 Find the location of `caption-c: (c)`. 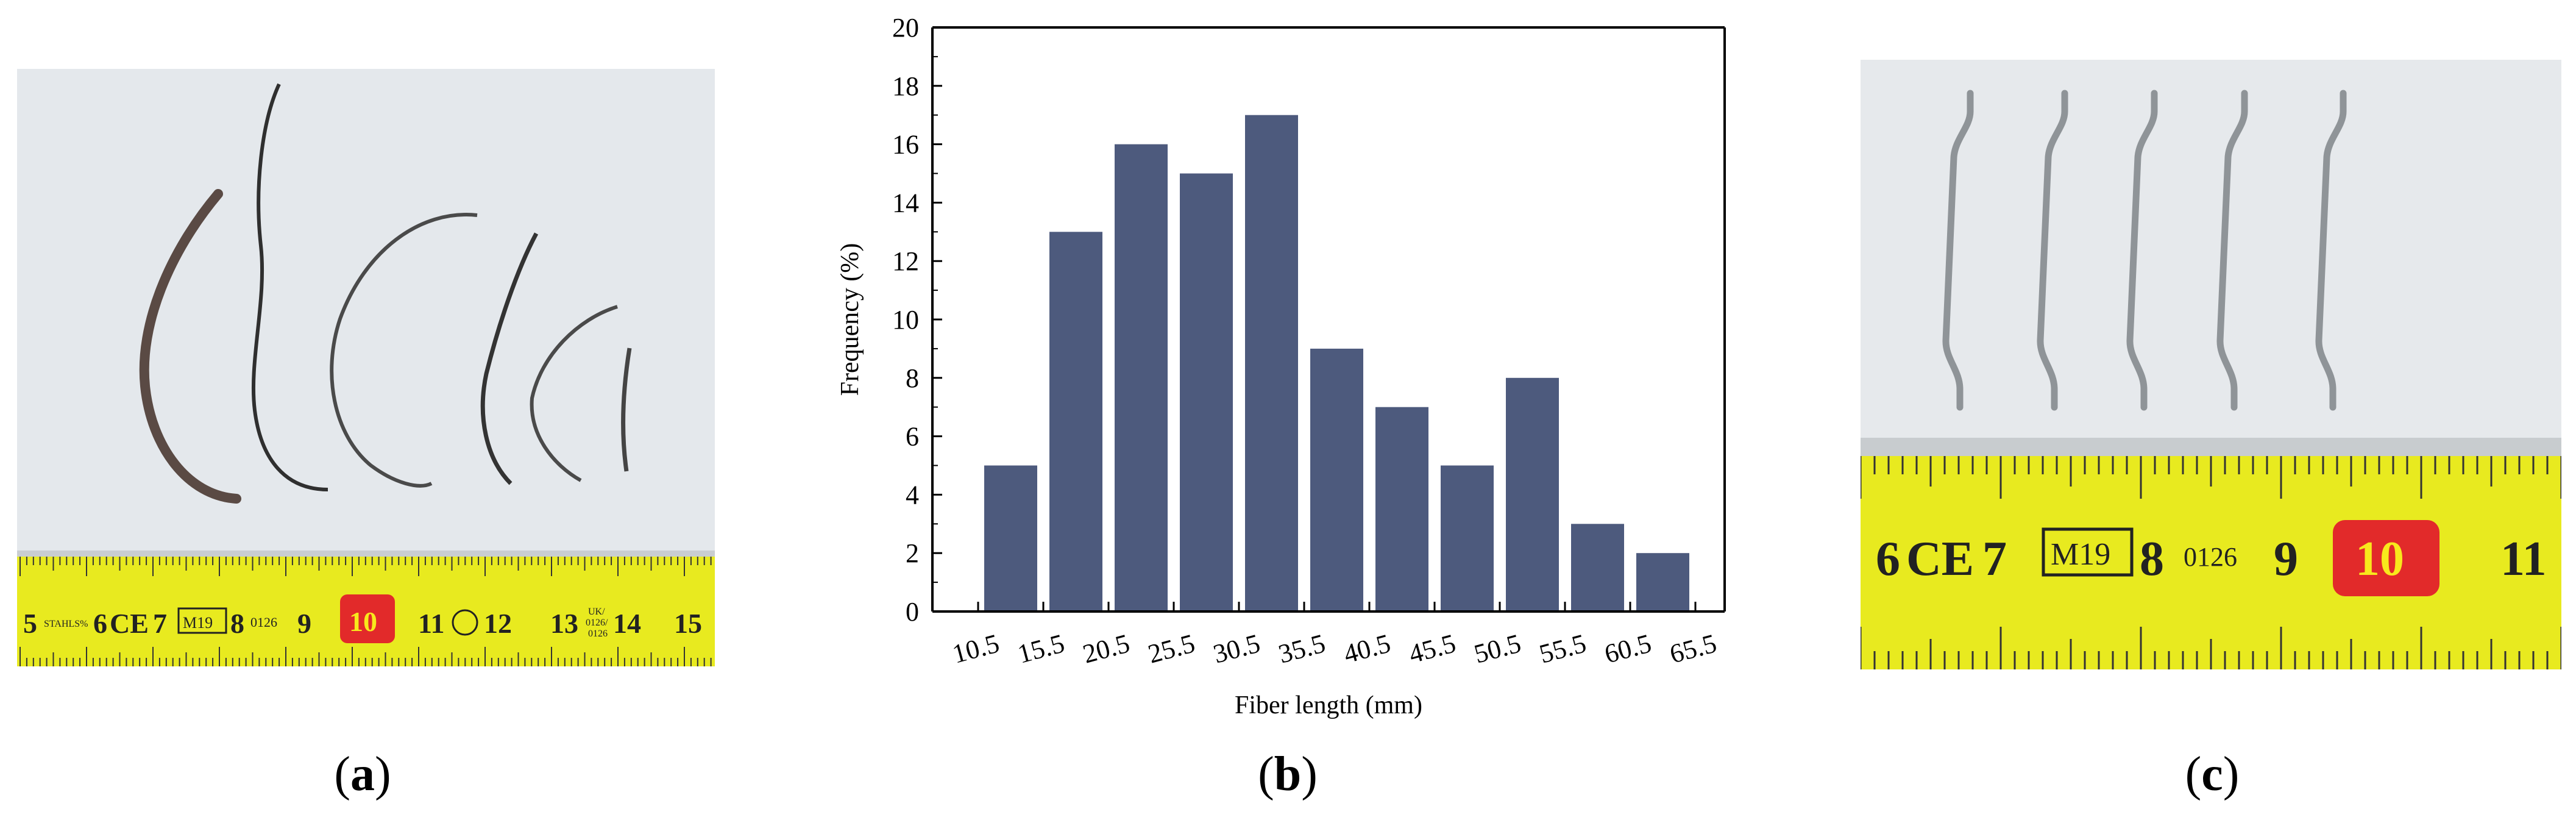

caption-c: (c) is located at coordinates (2212, 774).